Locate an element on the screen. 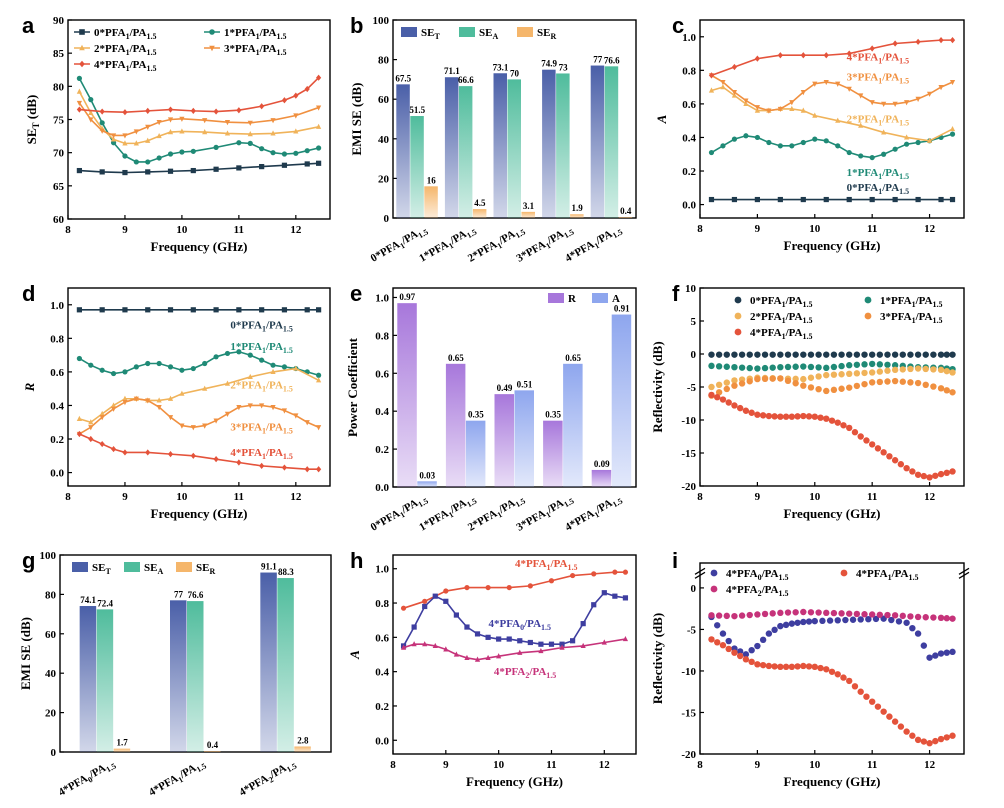 The height and width of the screenshot is (808, 1004). x-tick-label: 10 is located at coordinates (182, 497).